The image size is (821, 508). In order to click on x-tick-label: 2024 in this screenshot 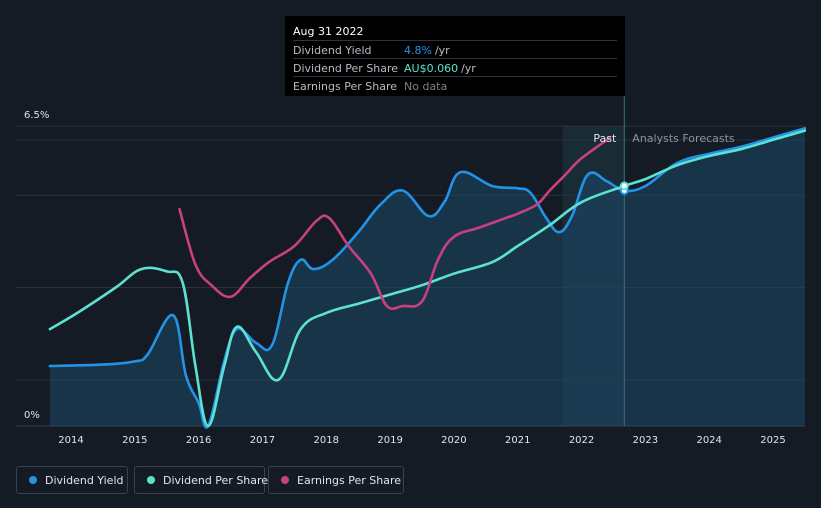, I will do `click(708, 440)`.